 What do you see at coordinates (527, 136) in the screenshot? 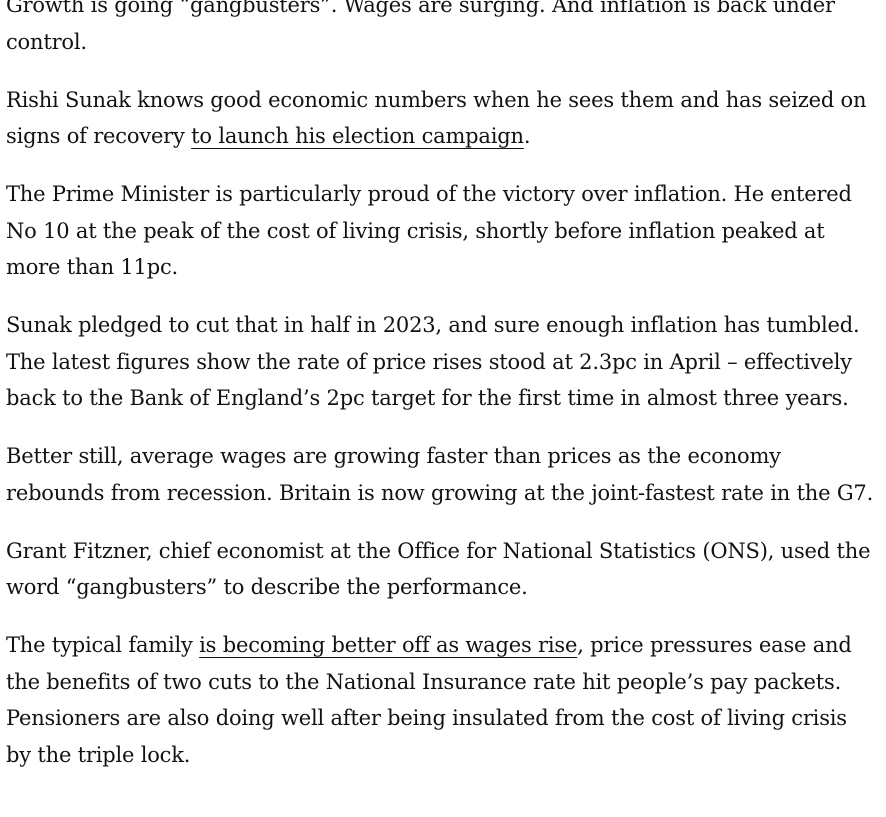
I see `paragraph-sunak-text-after: .` at bounding box center [527, 136].